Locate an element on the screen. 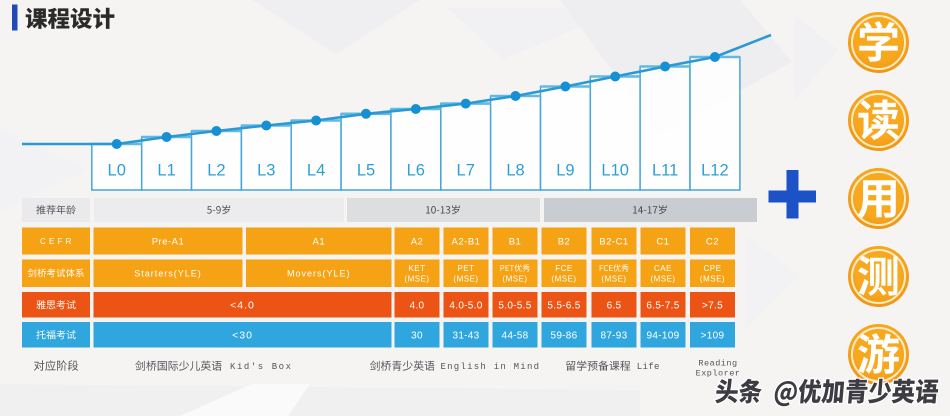 The height and width of the screenshot is (416, 950). svg-text: L10 is located at coordinates (615, 171).